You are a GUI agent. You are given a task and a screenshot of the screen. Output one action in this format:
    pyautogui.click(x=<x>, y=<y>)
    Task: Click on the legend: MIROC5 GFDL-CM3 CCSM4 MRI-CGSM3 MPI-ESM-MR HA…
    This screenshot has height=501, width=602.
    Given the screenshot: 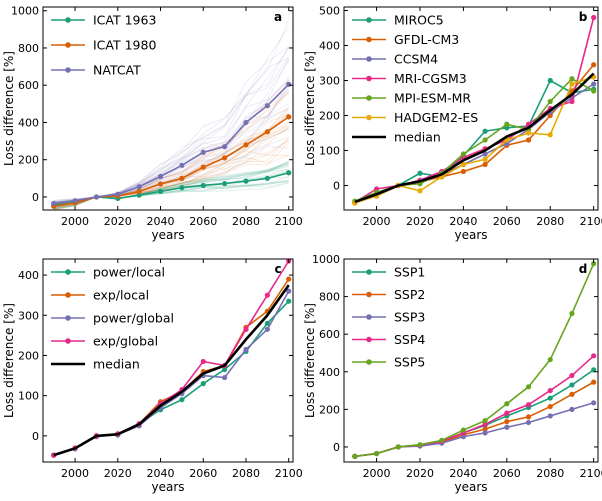 What is the action you would take?
    pyautogui.click(x=415, y=79)
    